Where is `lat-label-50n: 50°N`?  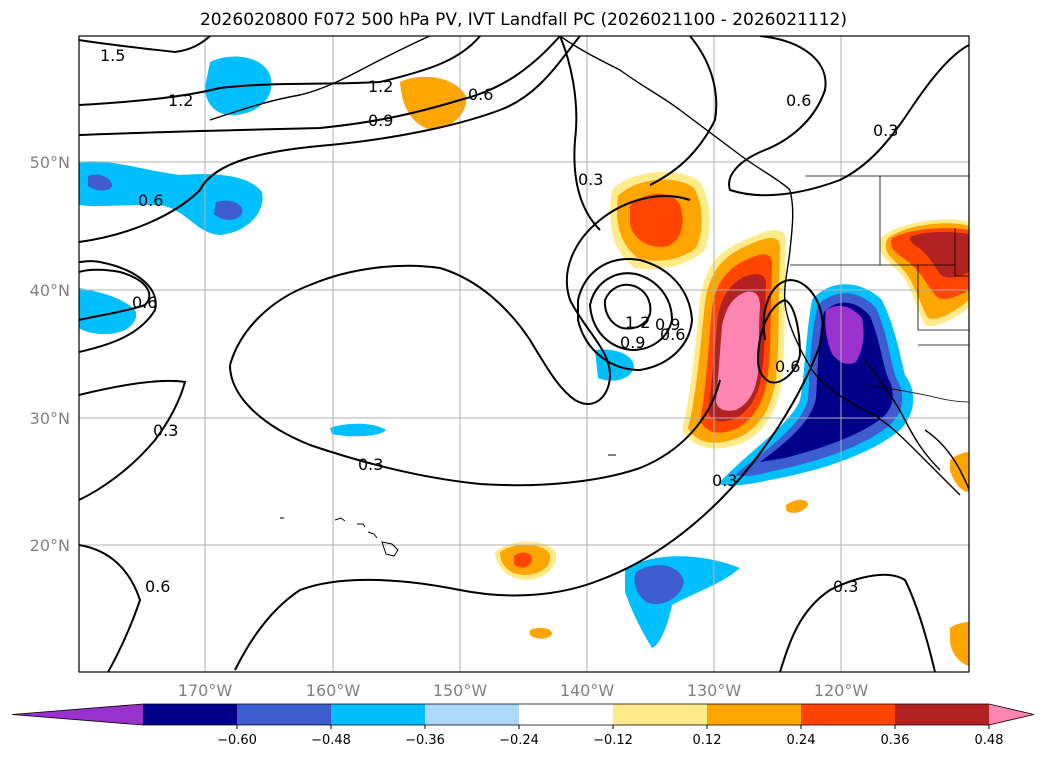
lat-label-50n: 50°N is located at coordinates (50, 162).